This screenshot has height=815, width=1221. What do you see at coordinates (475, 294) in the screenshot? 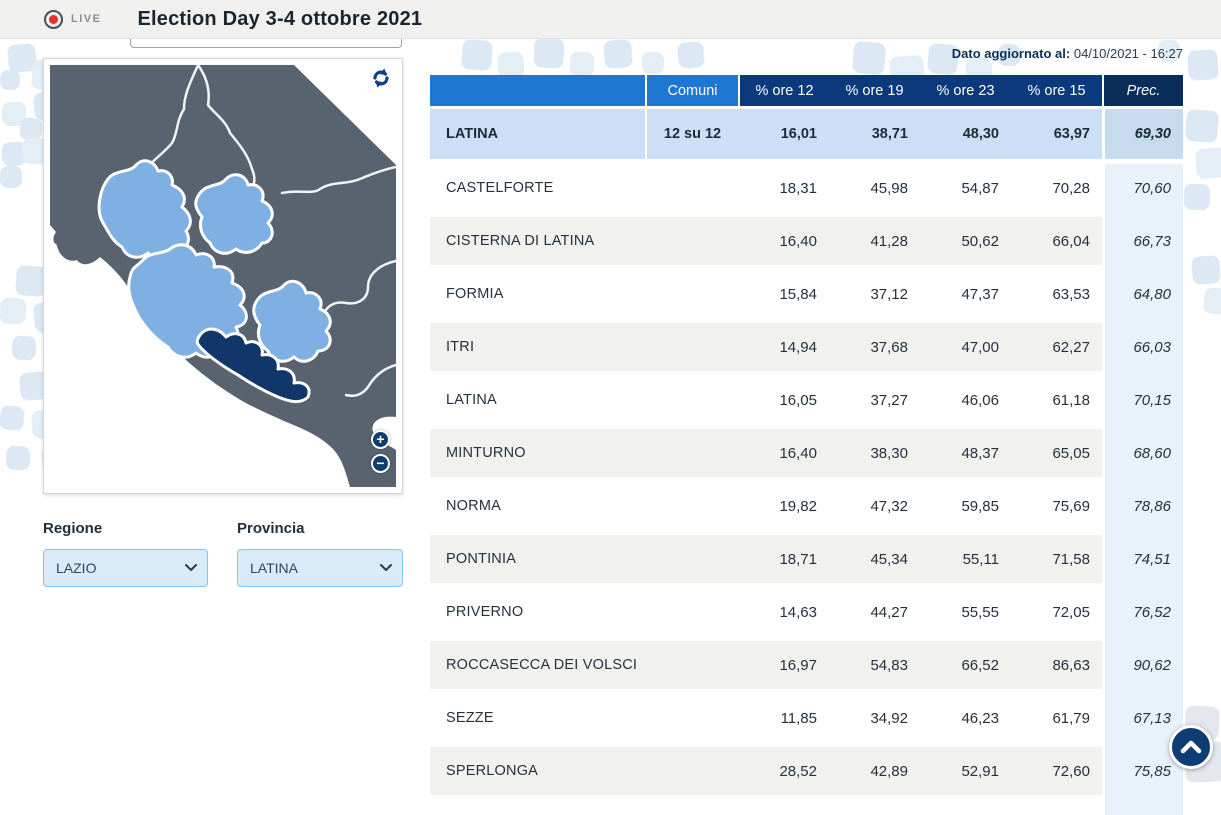
I see `comune-name-cell: FORMIA` at bounding box center [475, 294].